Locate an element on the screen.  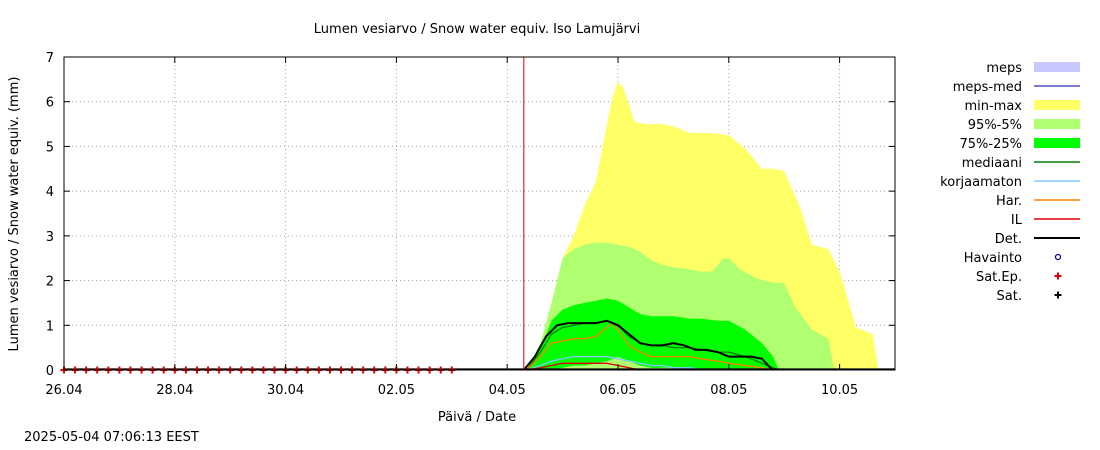
legend-item: Sat.Ep. is located at coordinates (1019, 277).